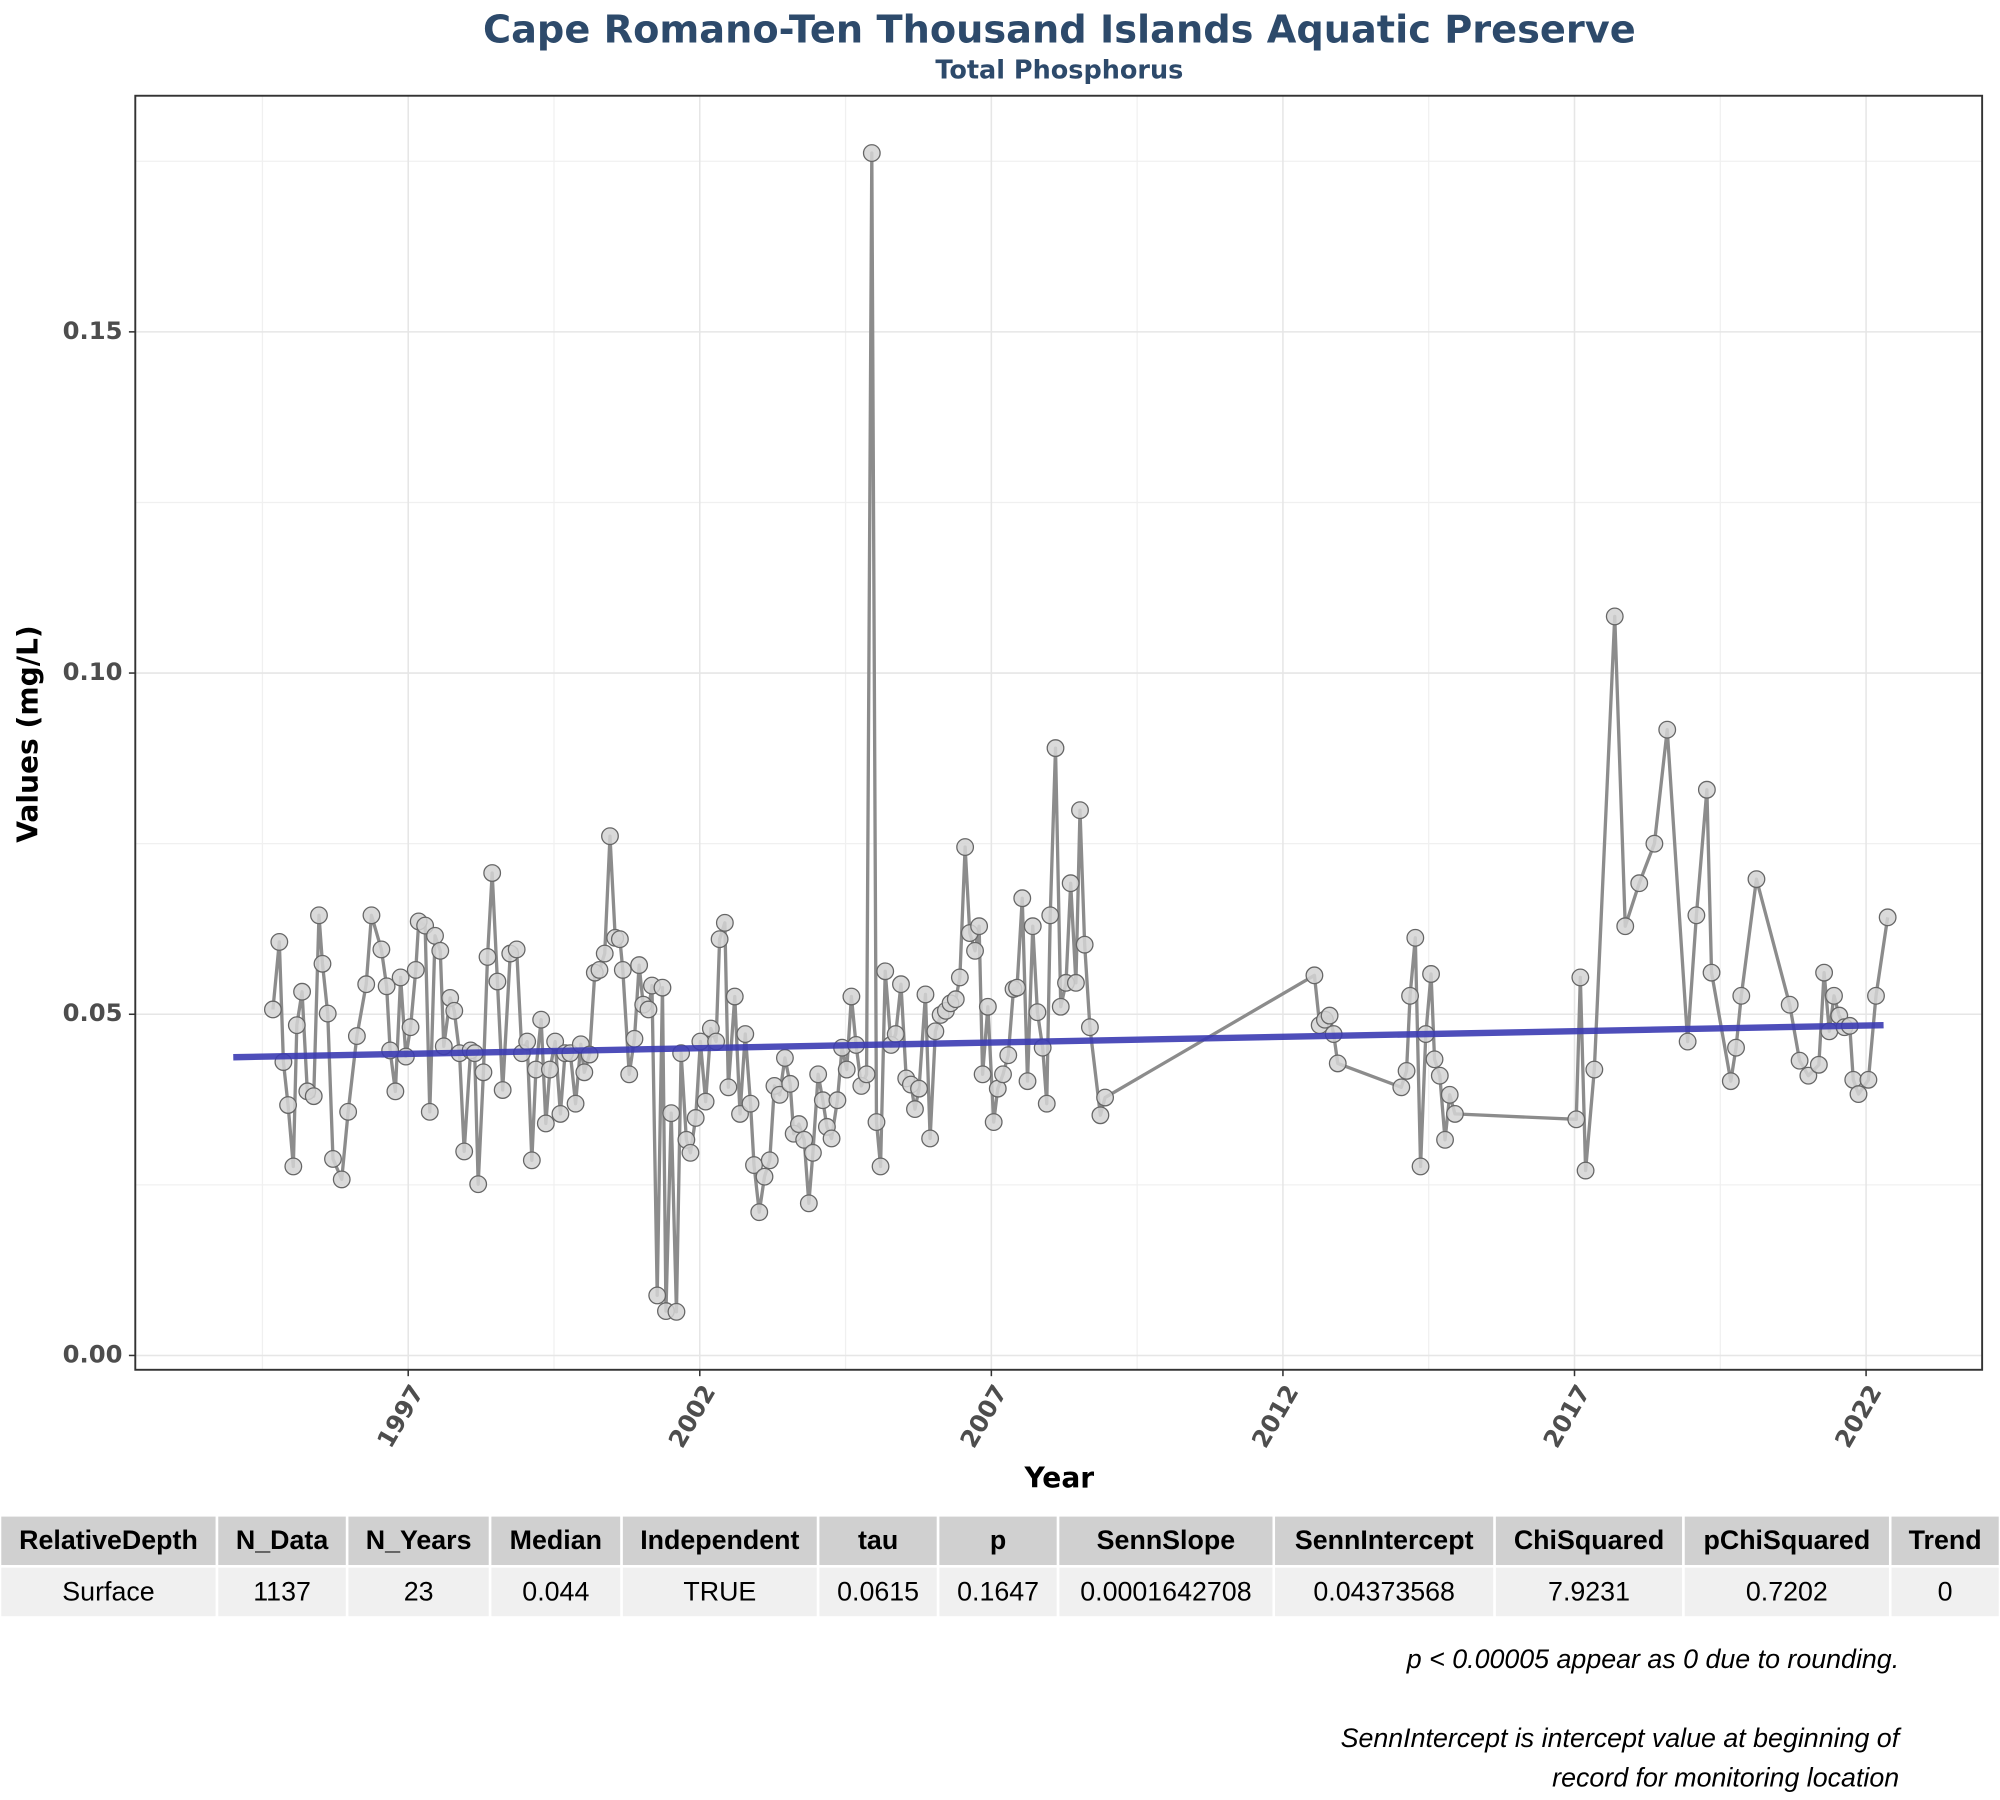 Image resolution: width=2000 pixels, height=1800 pixels. I want to click on x-tick-label: 2007, so click(983, 1416).